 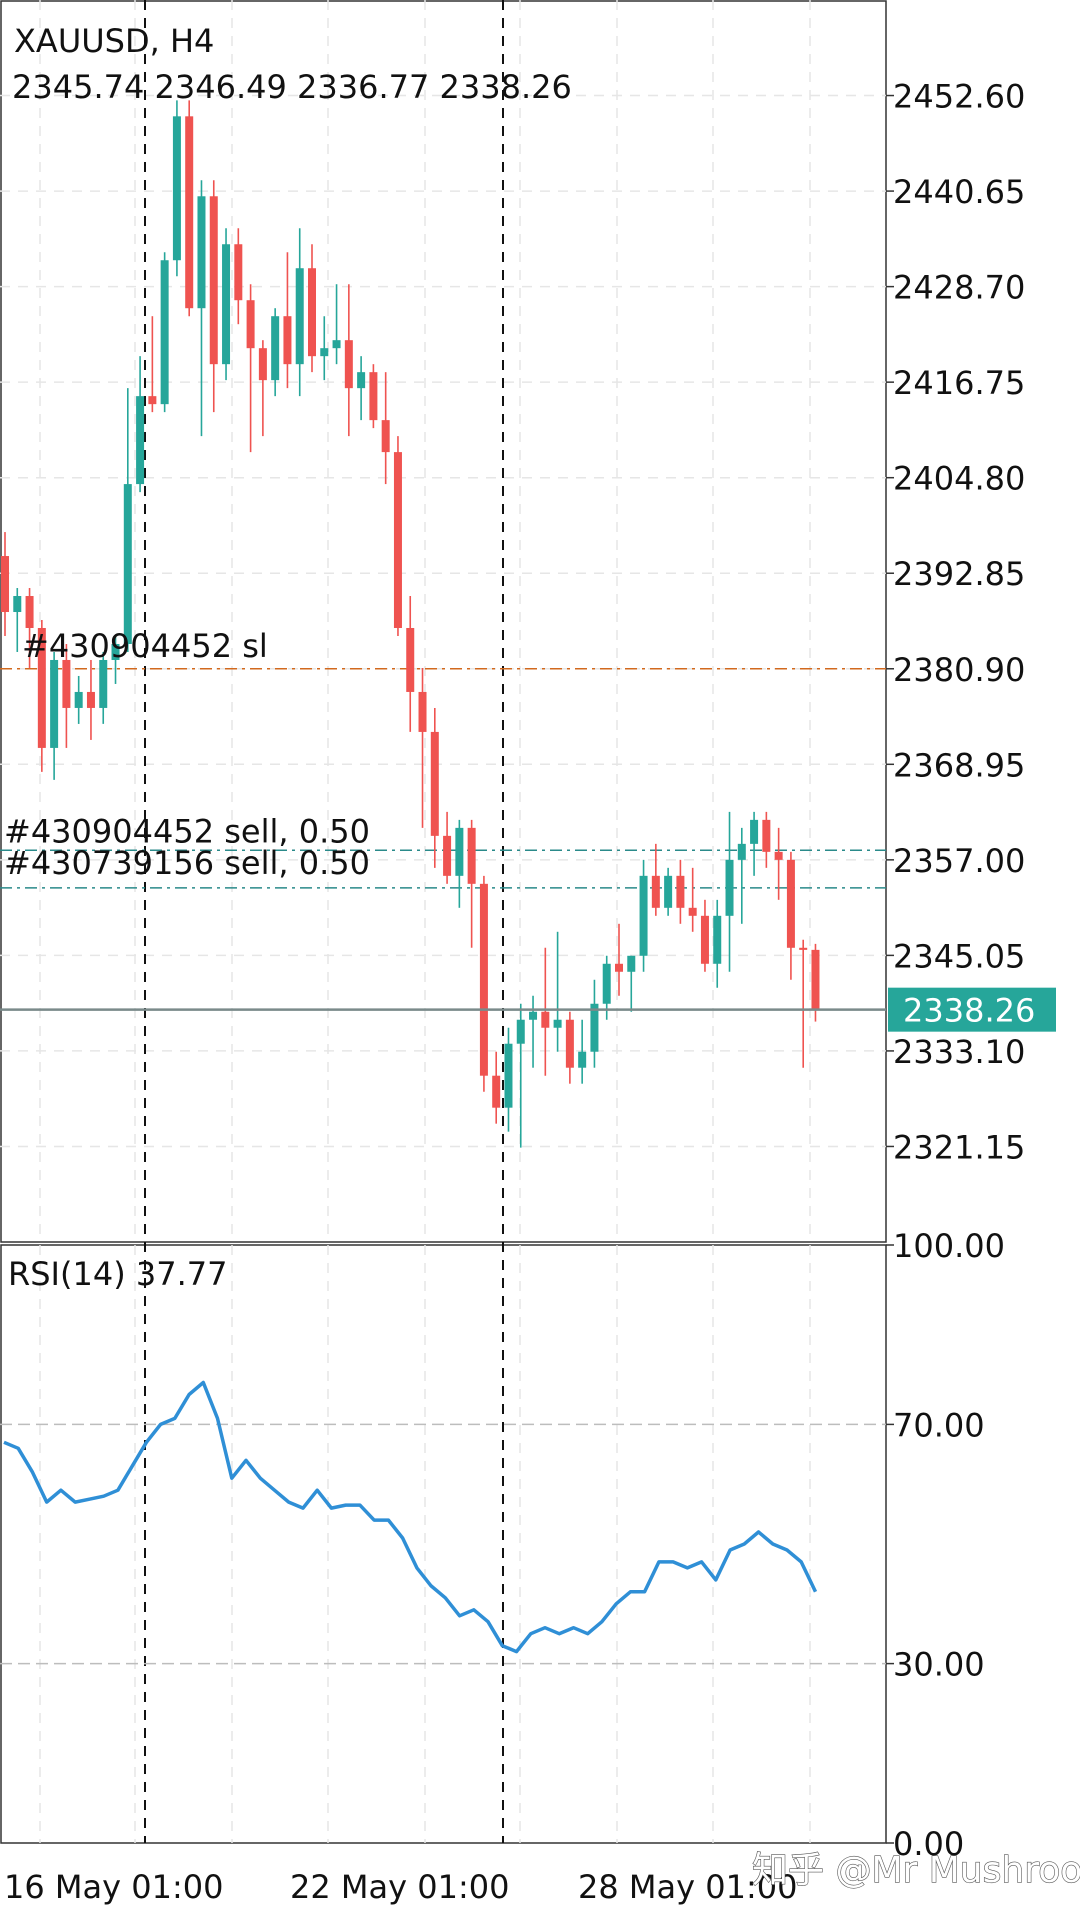 I want to click on time-axis-label: 22 May 01:00, so click(x=399, y=1887).